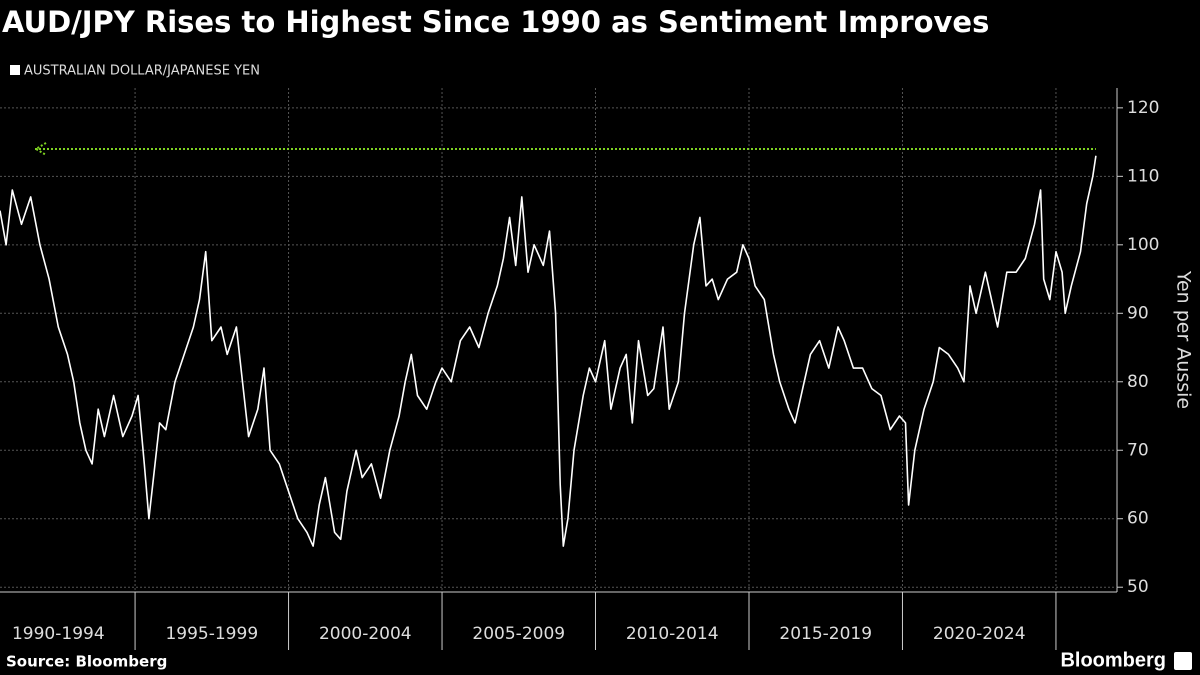 Image resolution: width=1200 pixels, height=675 pixels. Describe the element at coordinates (1138, 519) in the screenshot. I see `y-tick-label: 60` at that location.